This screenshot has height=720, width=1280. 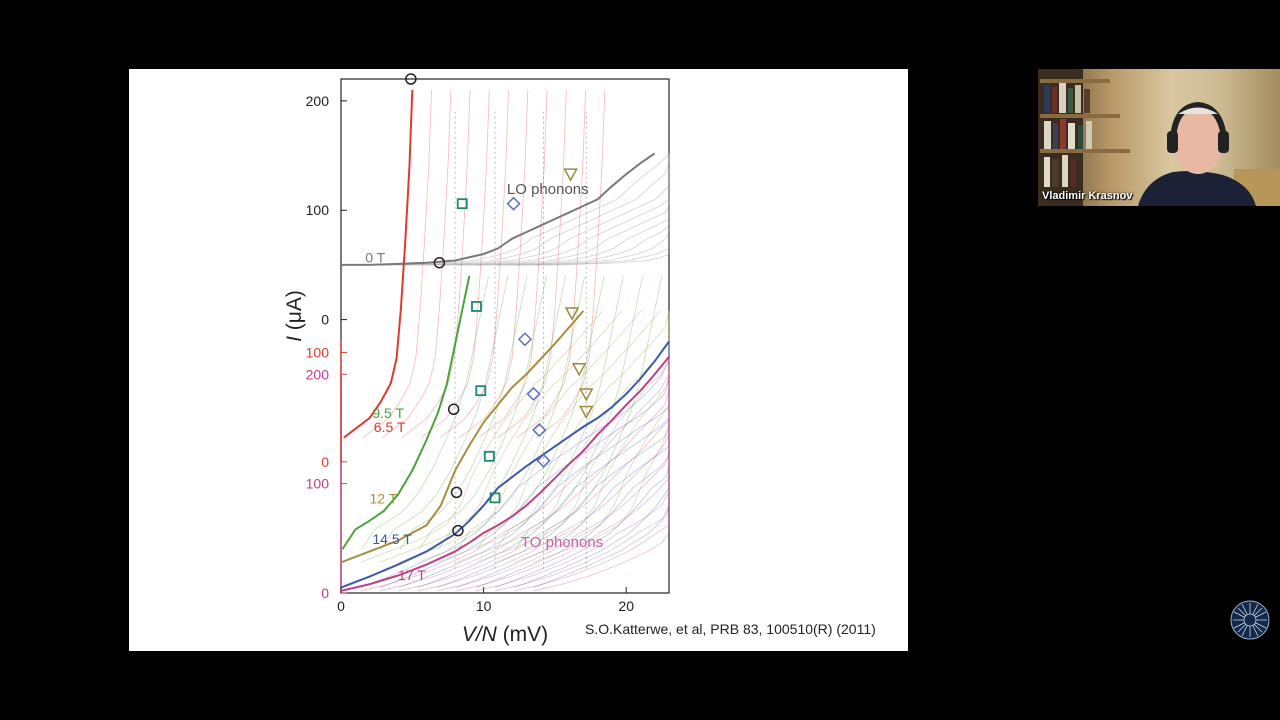 What do you see at coordinates (480, 634) in the screenshot?
I see `x-axis-label-italic: V/N` at bounding box center [480, 634].